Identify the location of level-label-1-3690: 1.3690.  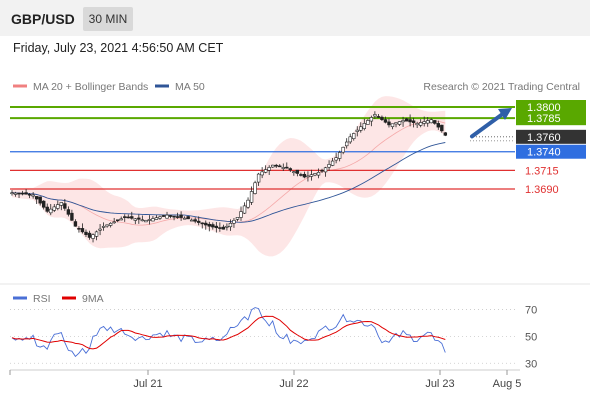
(542, 190).